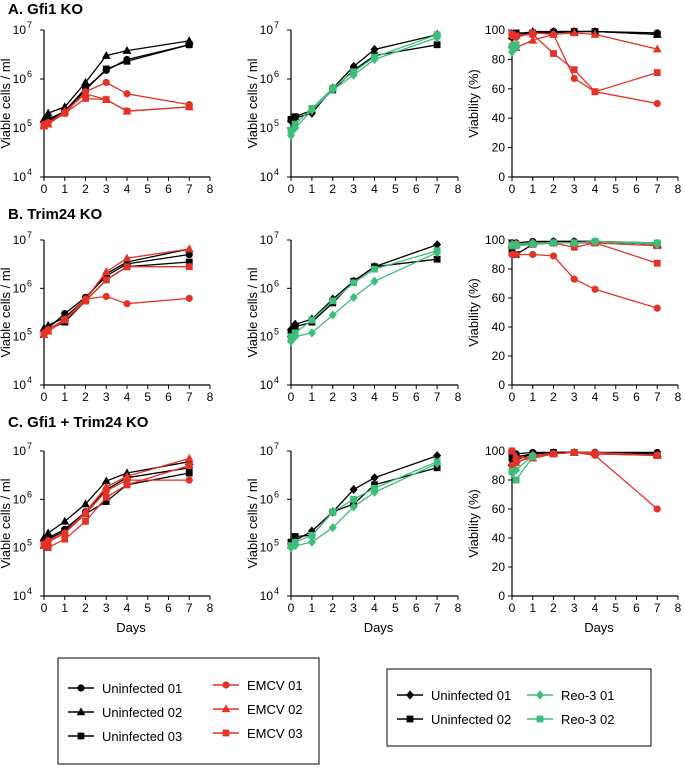  I want to click on legend-label: Uninfected 03, so click(142, 736).